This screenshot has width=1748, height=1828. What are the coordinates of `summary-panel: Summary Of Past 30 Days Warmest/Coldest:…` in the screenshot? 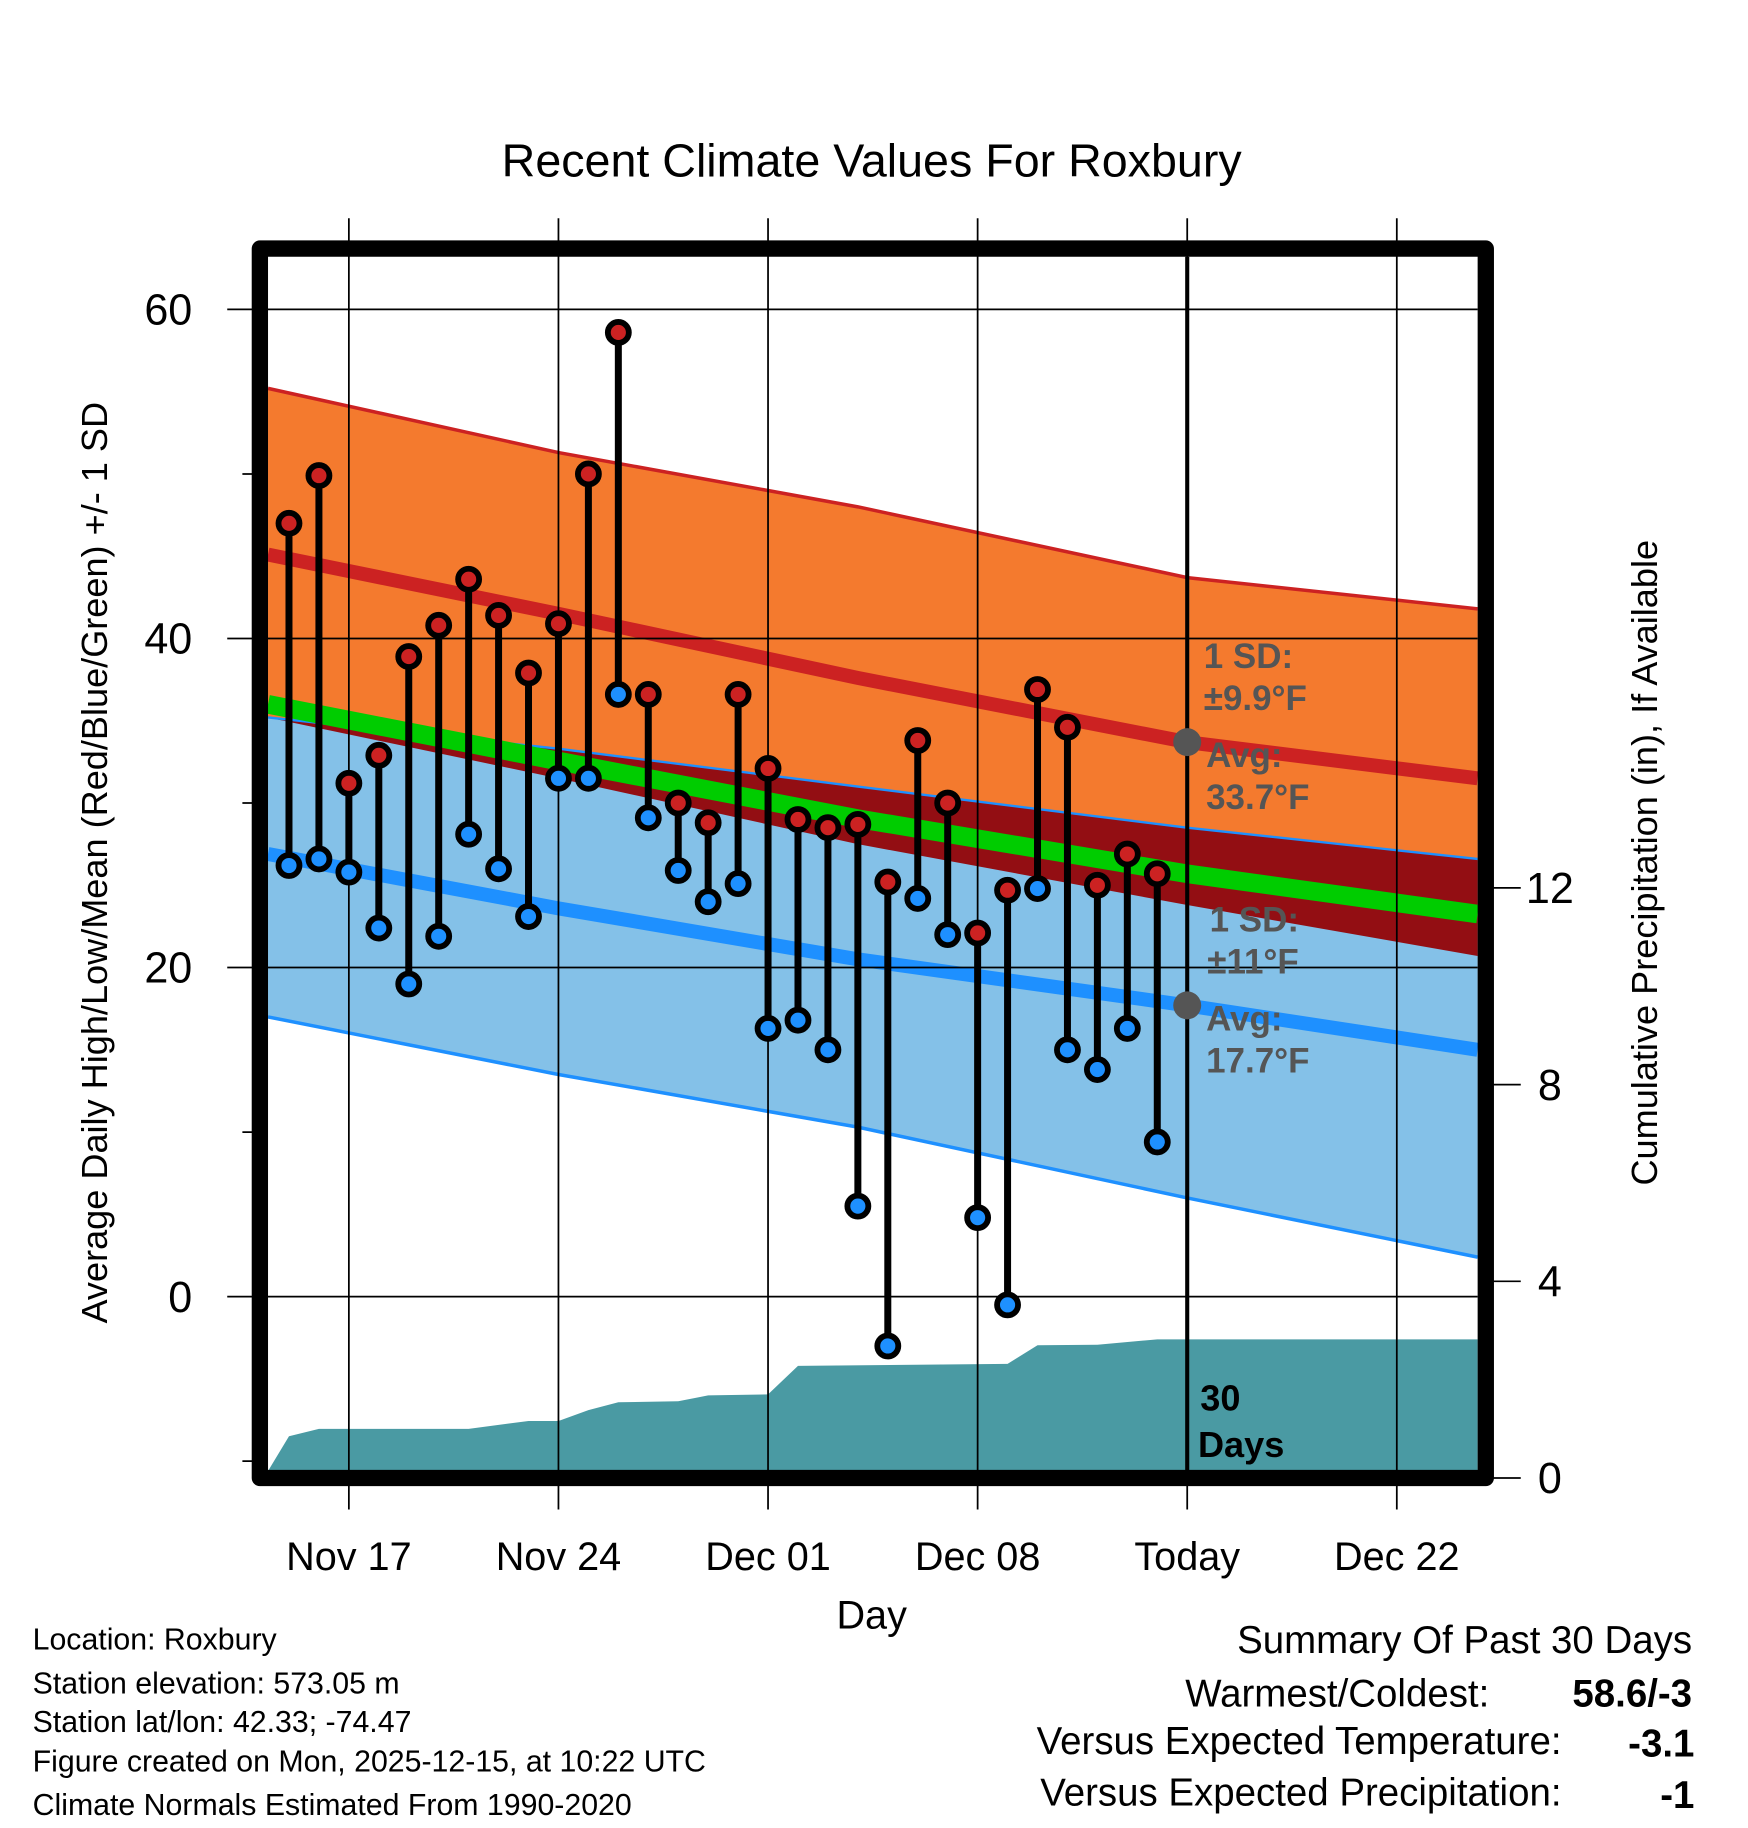 It's located at (1366, 1718).